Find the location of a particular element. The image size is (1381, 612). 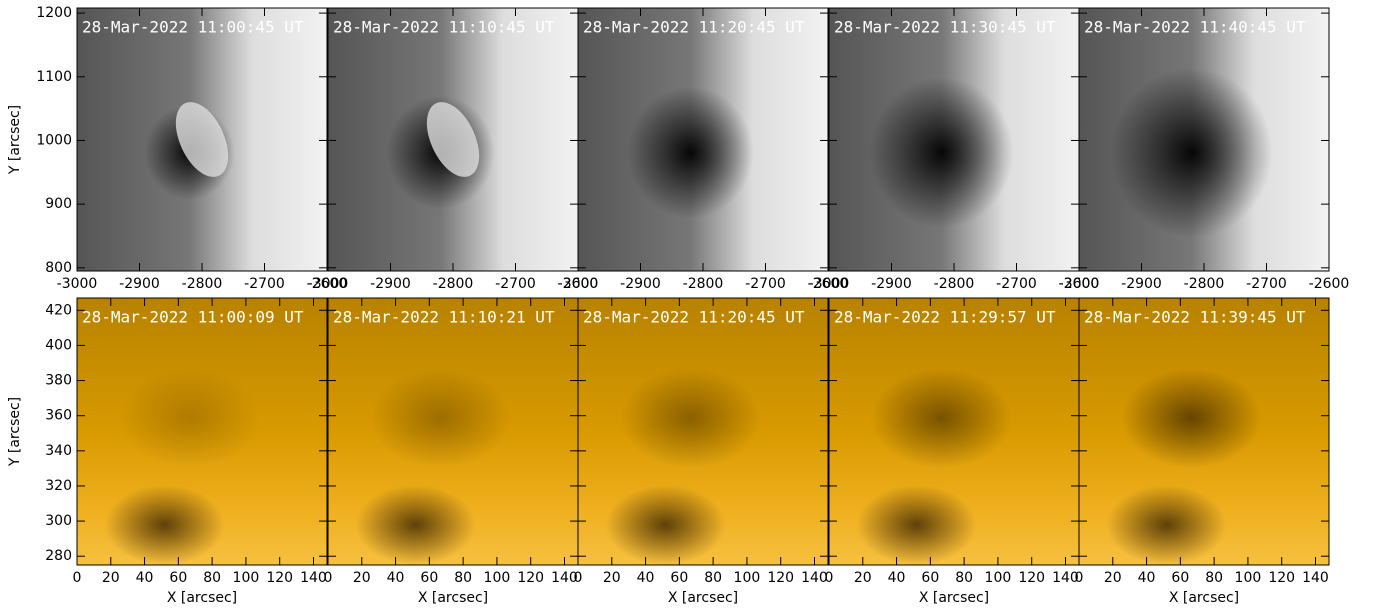

panel-title: 28-Mar-2022 11:00:09 UT is located at coordinates (193, 317).